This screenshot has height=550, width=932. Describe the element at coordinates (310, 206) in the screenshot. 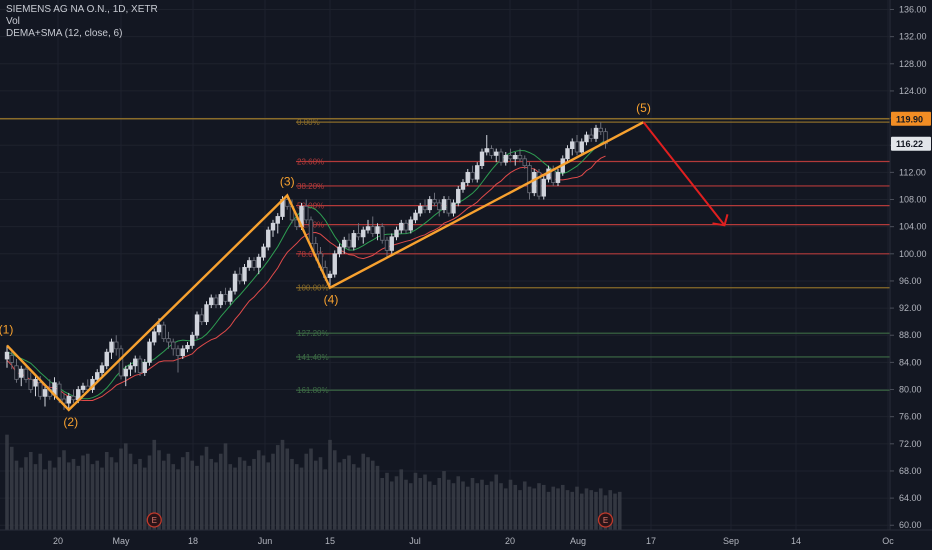

I see `fib-label: 50.00%` at that location.